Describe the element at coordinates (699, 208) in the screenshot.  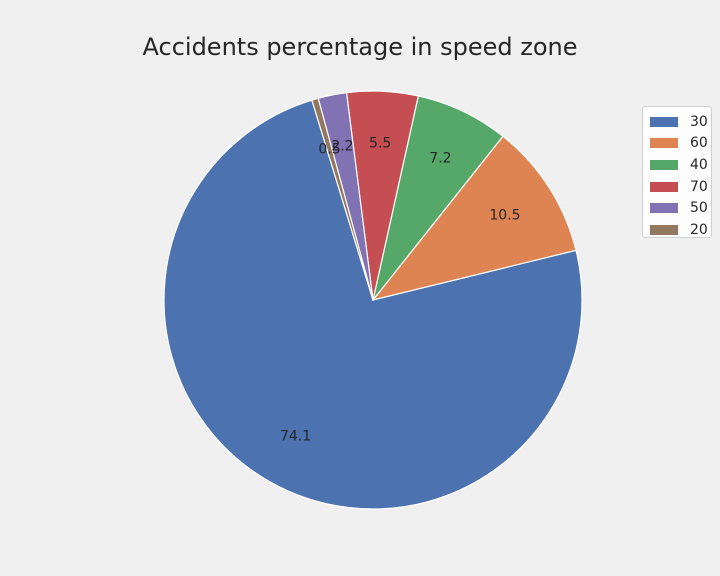
I see `legend-label: 50` at that location.